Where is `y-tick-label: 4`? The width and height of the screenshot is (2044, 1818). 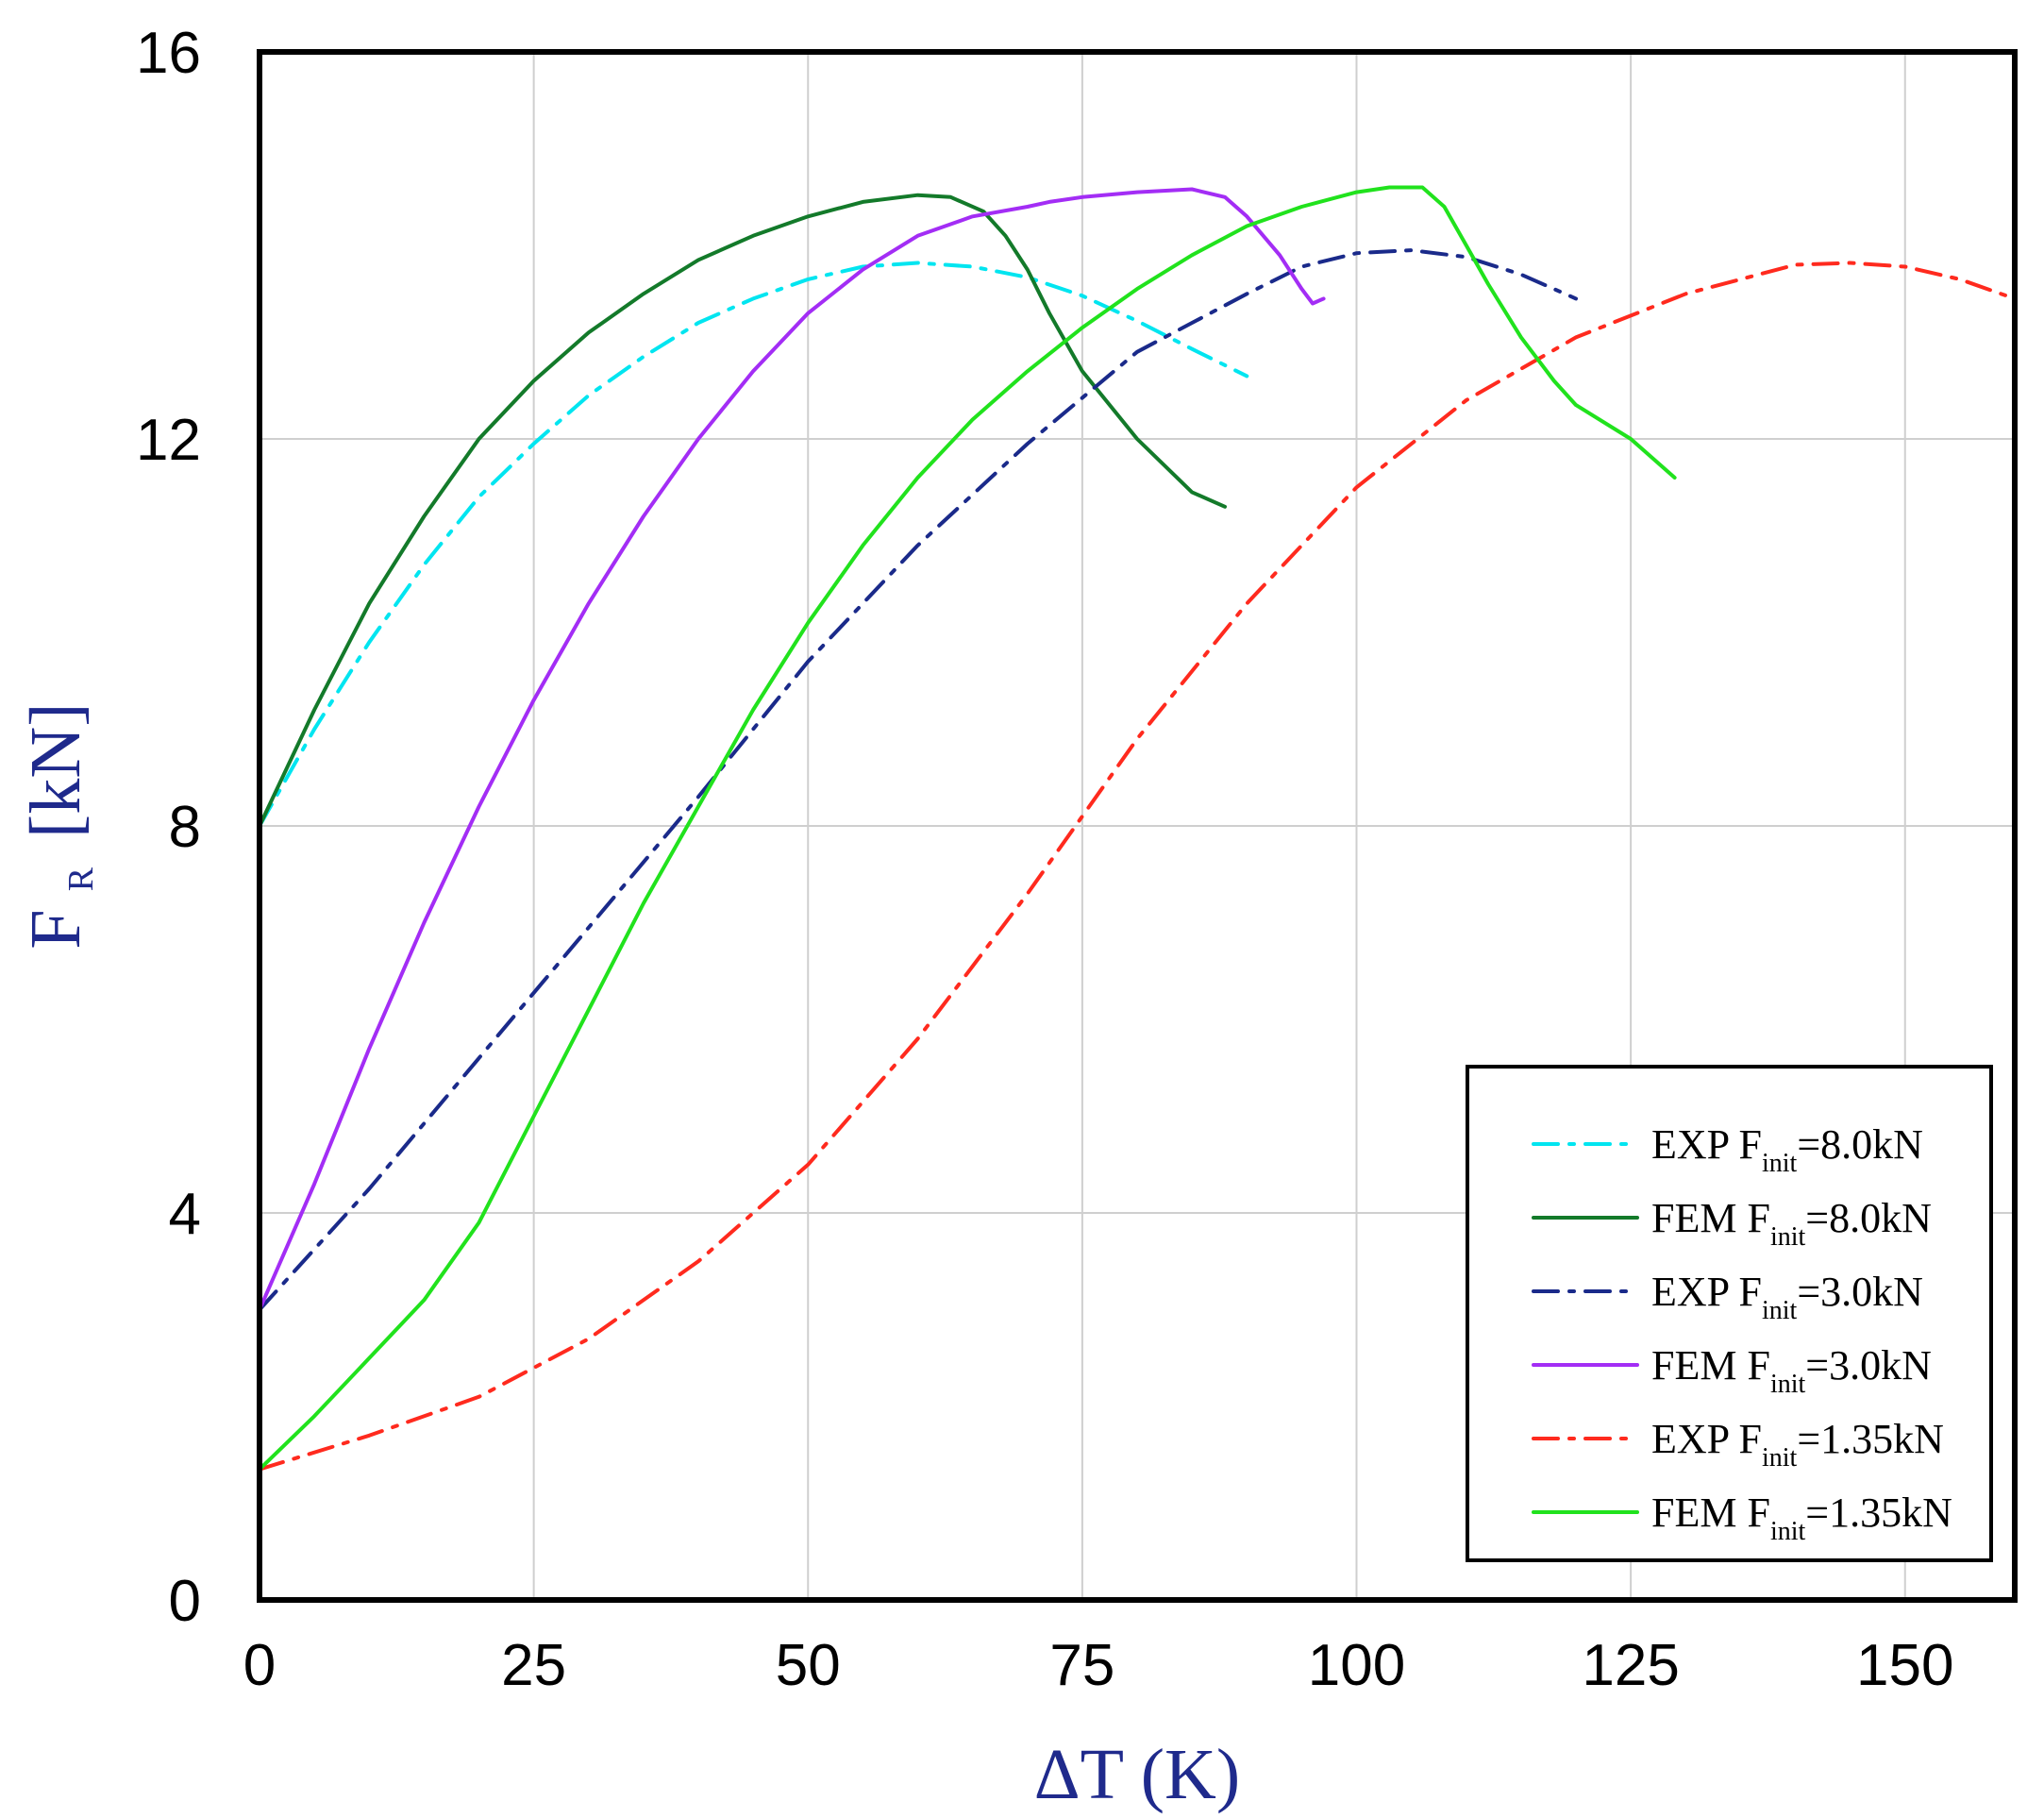 y-tick-label: 4 is located at coordinates (185, 1215).